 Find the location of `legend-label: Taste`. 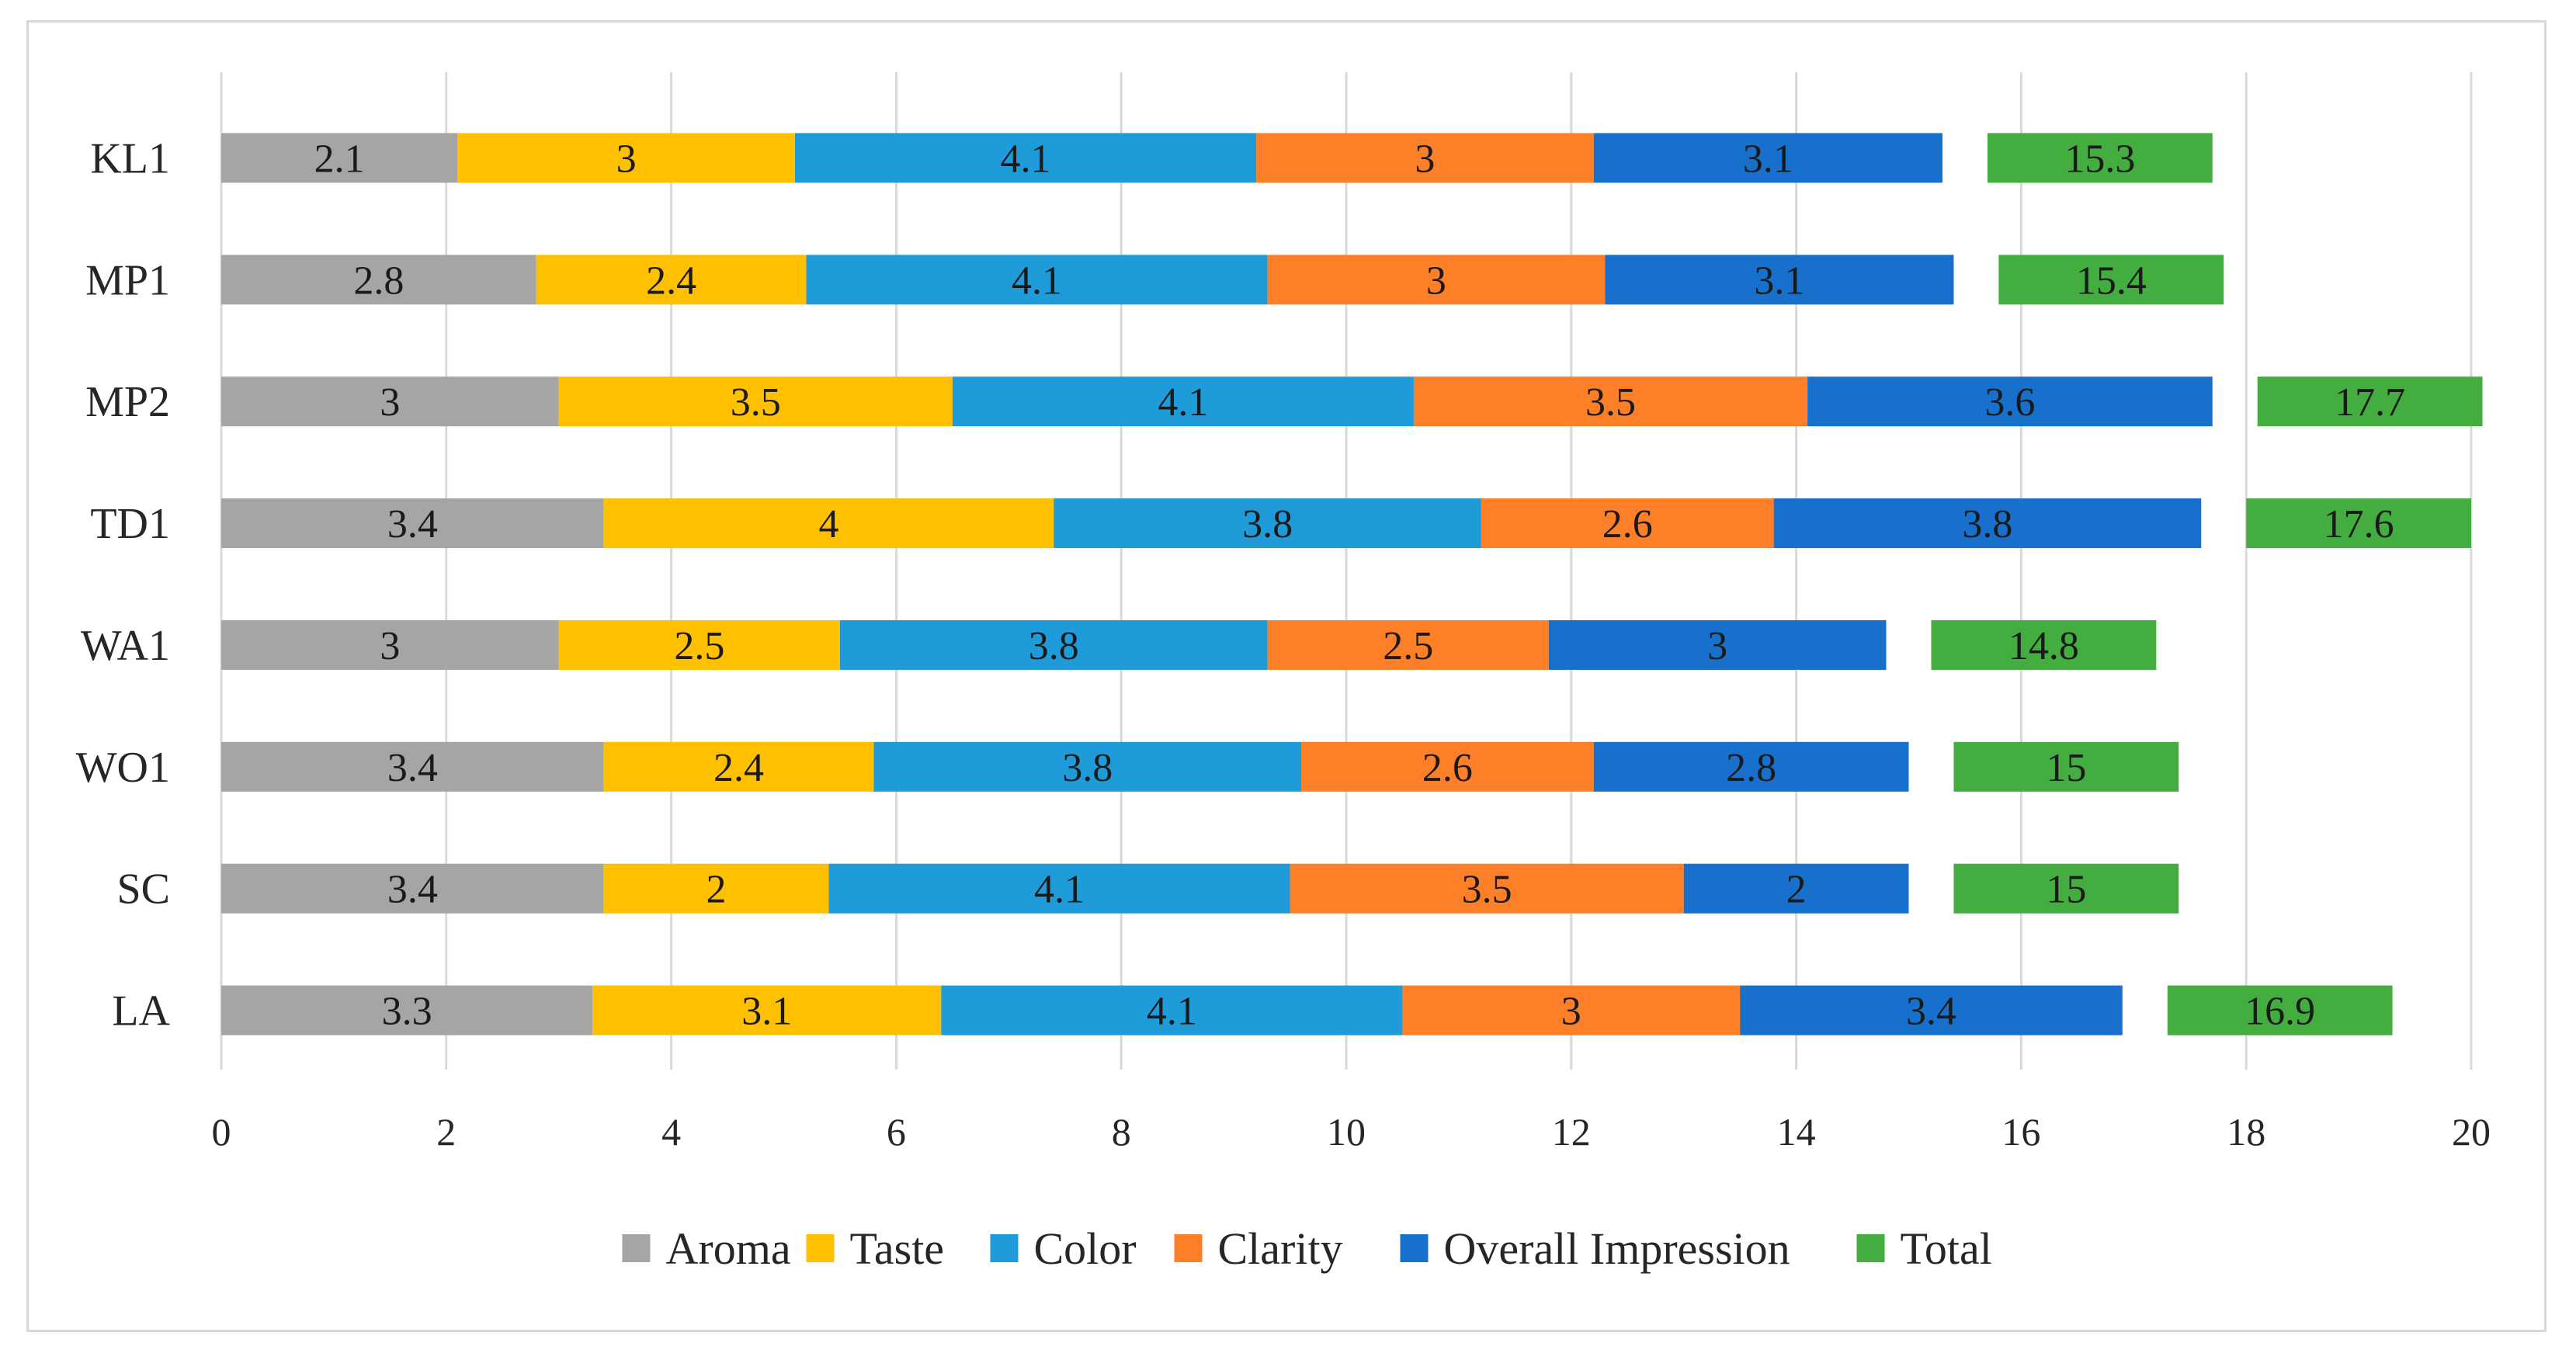

legend-label: Taste is located at coordinates (897, 1248).